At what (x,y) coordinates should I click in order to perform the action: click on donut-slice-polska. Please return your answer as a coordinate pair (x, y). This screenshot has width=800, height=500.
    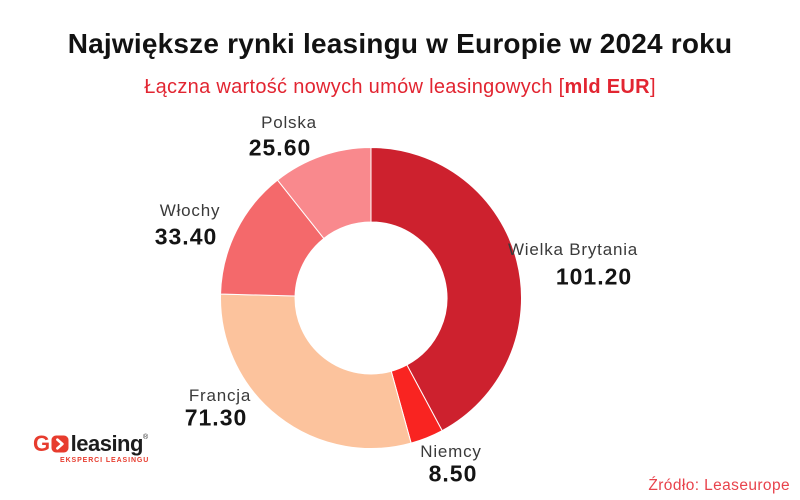
    Looking at the image, I should click on (324, 193).